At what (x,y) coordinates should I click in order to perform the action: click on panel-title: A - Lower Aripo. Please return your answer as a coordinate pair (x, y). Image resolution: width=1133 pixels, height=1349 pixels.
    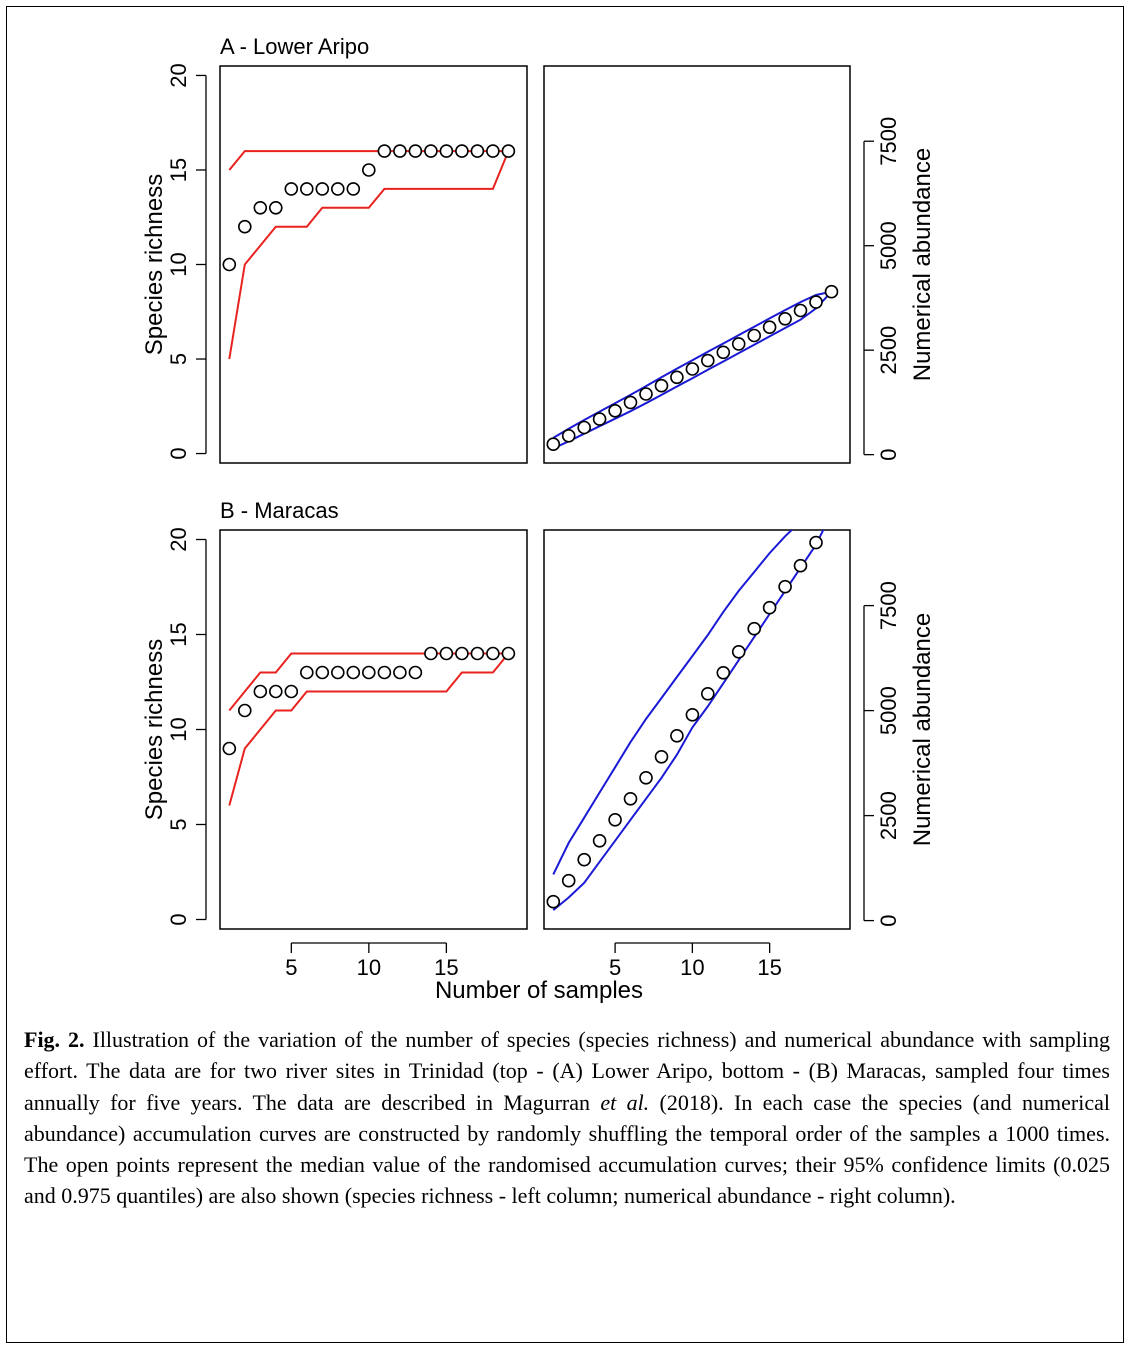
    Looking at the image, I should click on (294, 46).